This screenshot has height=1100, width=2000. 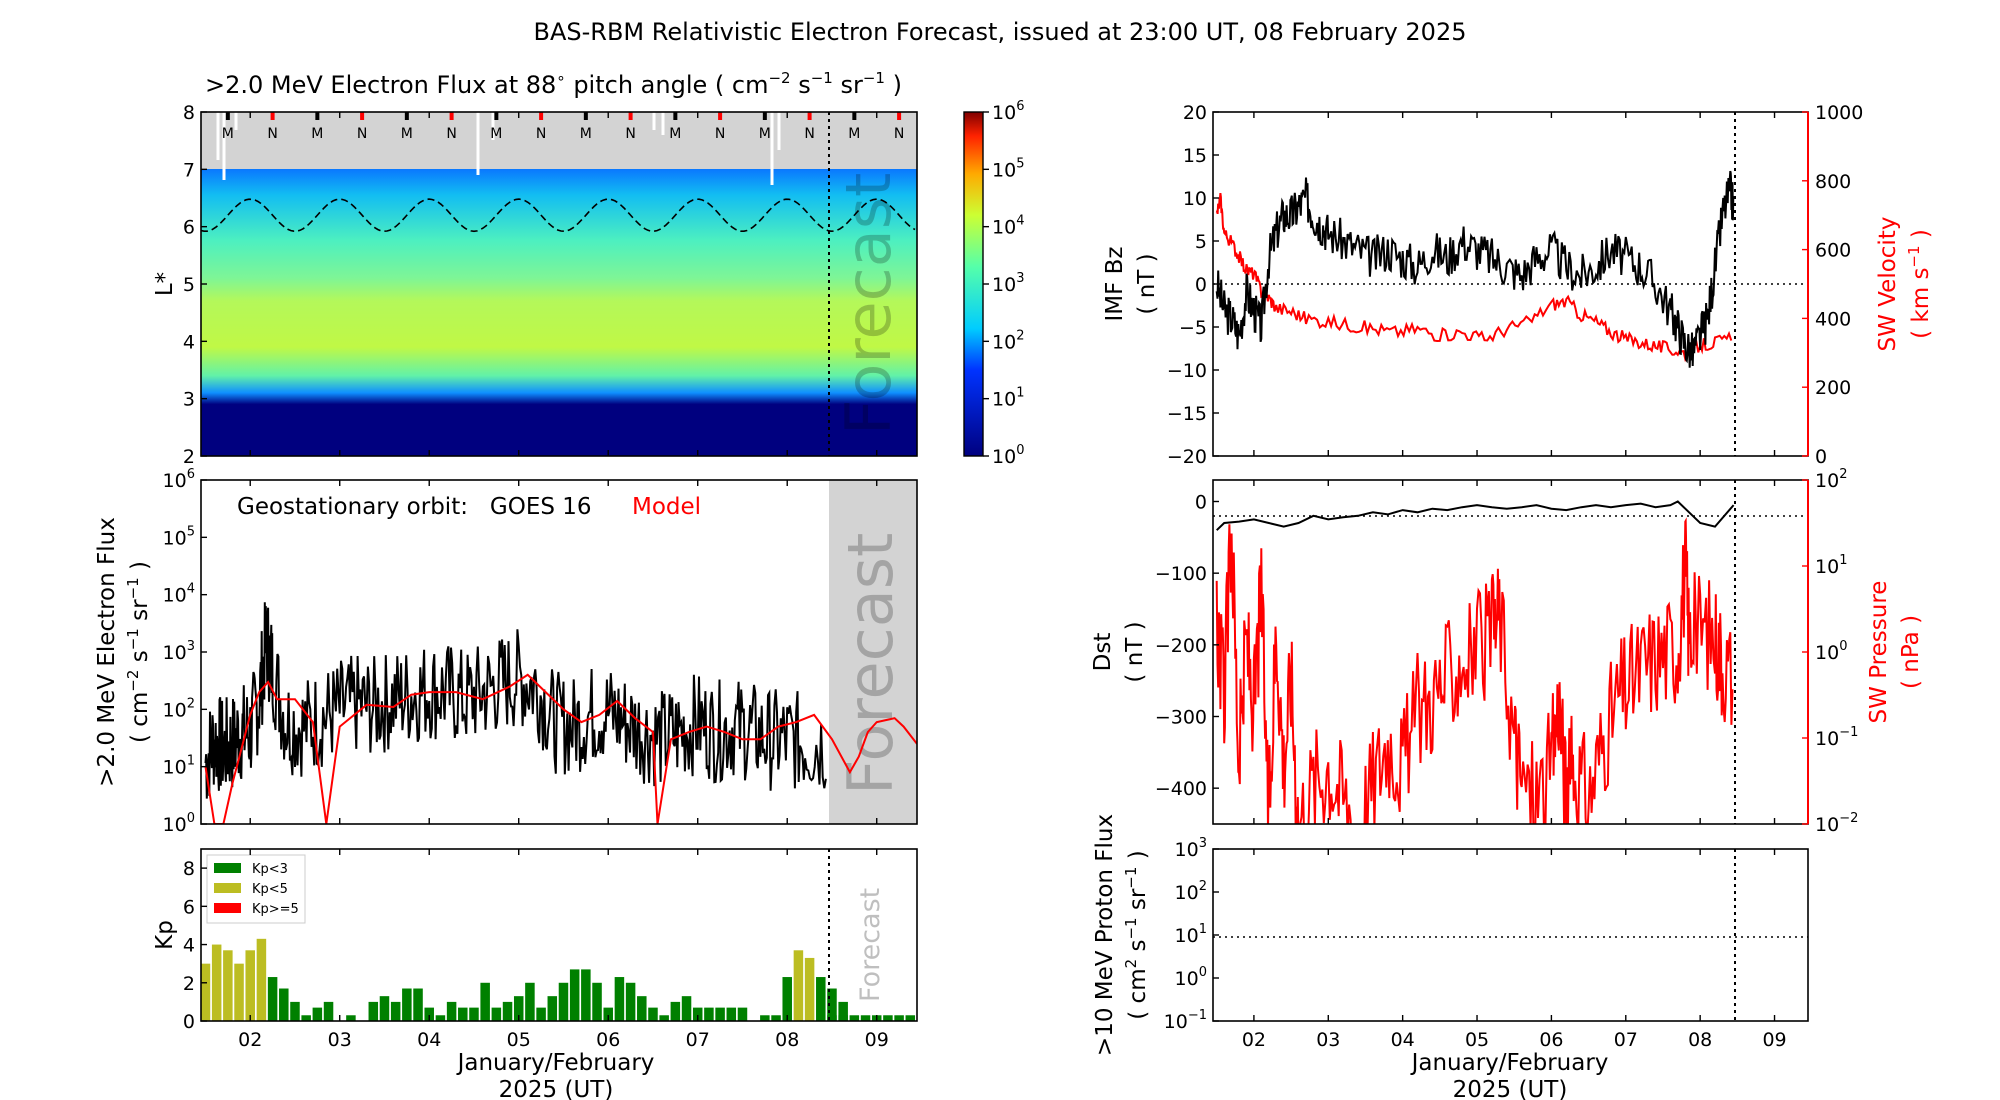 I want to click on proton-ytick-label: 10², so click(x=1191, y=891).